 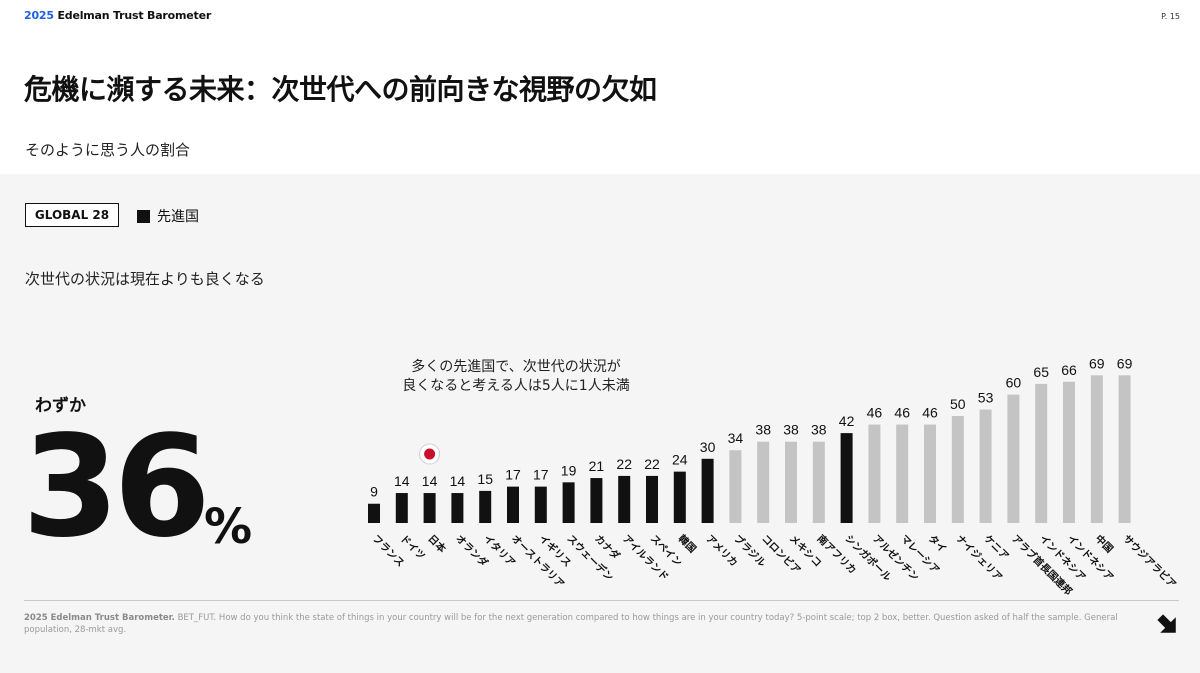 I want to click on bar-value-label: 42, so click(x=847, y=421).